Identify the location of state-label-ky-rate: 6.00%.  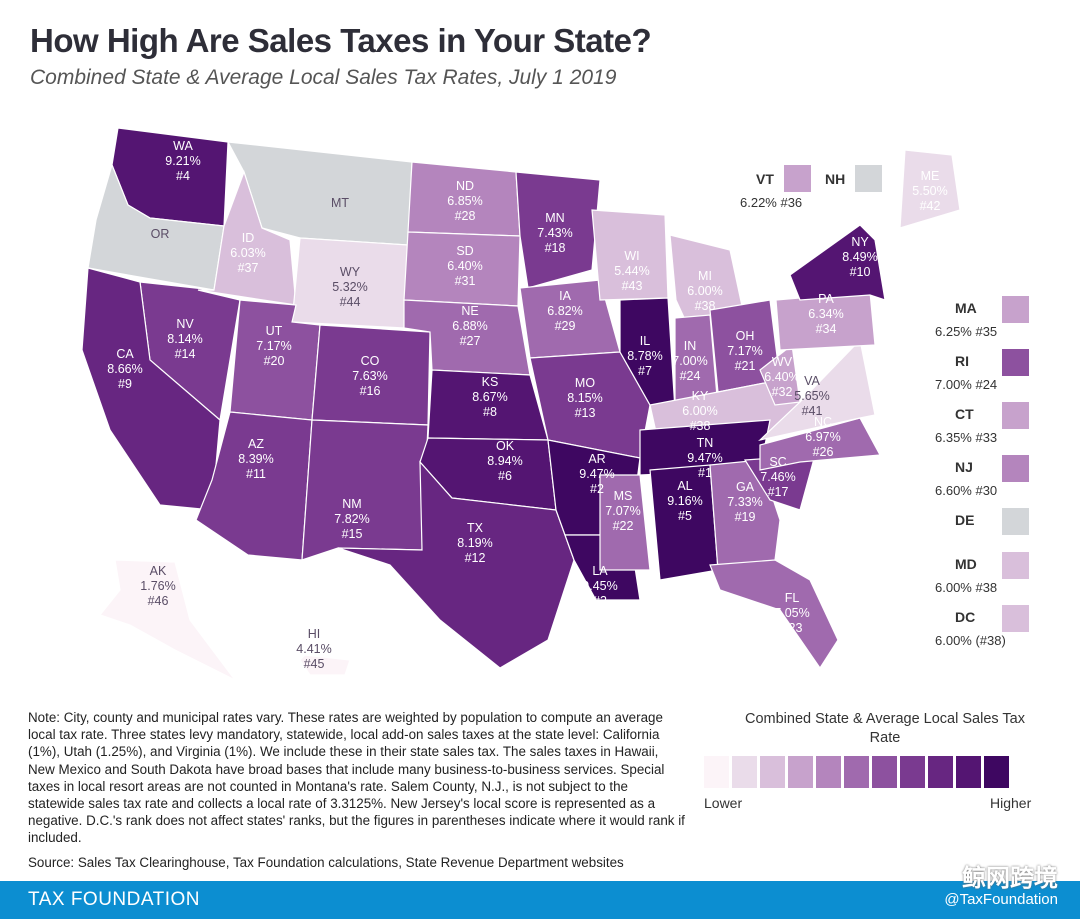
(699, 411).